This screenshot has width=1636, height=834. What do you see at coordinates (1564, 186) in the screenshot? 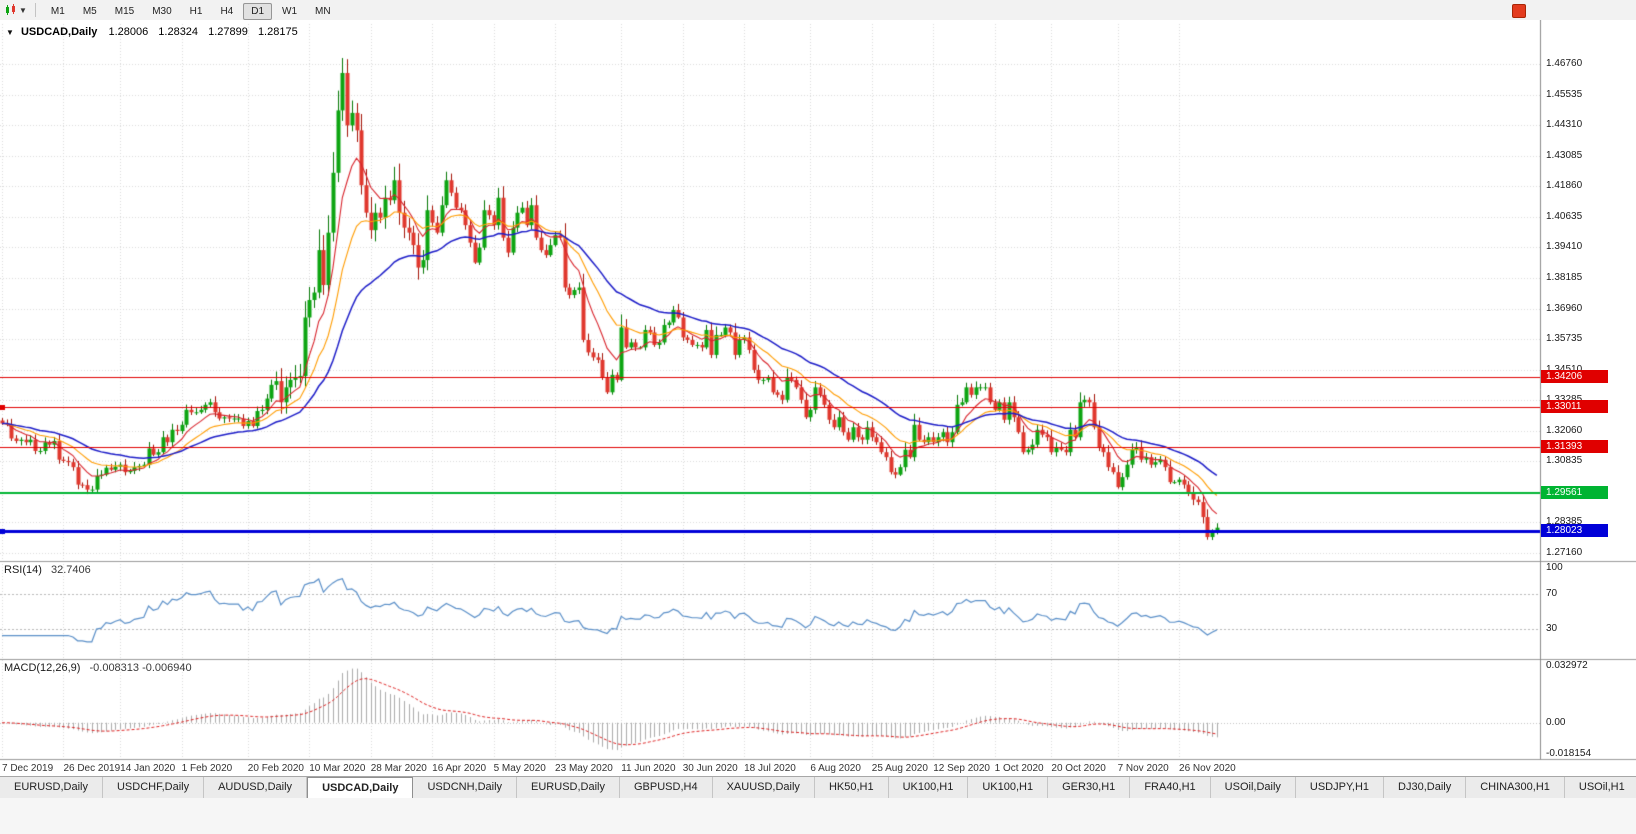
I see `price-axis-label: 1.41860` at bounding box center [1564, 186].